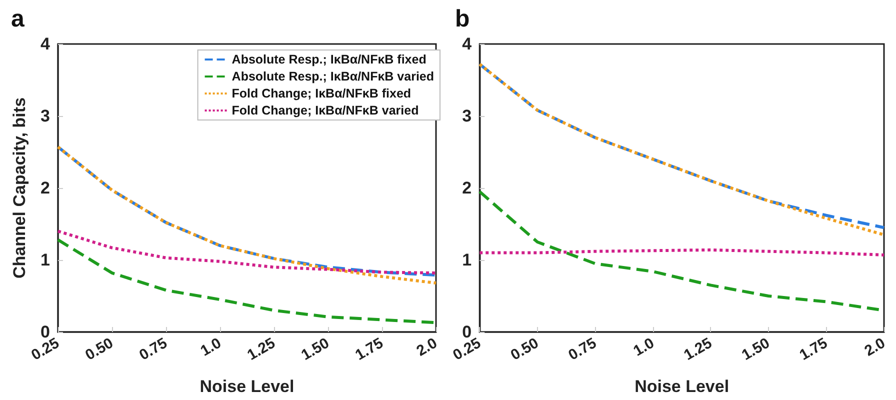  I want to click on chart-title: b, so click(462, 19).